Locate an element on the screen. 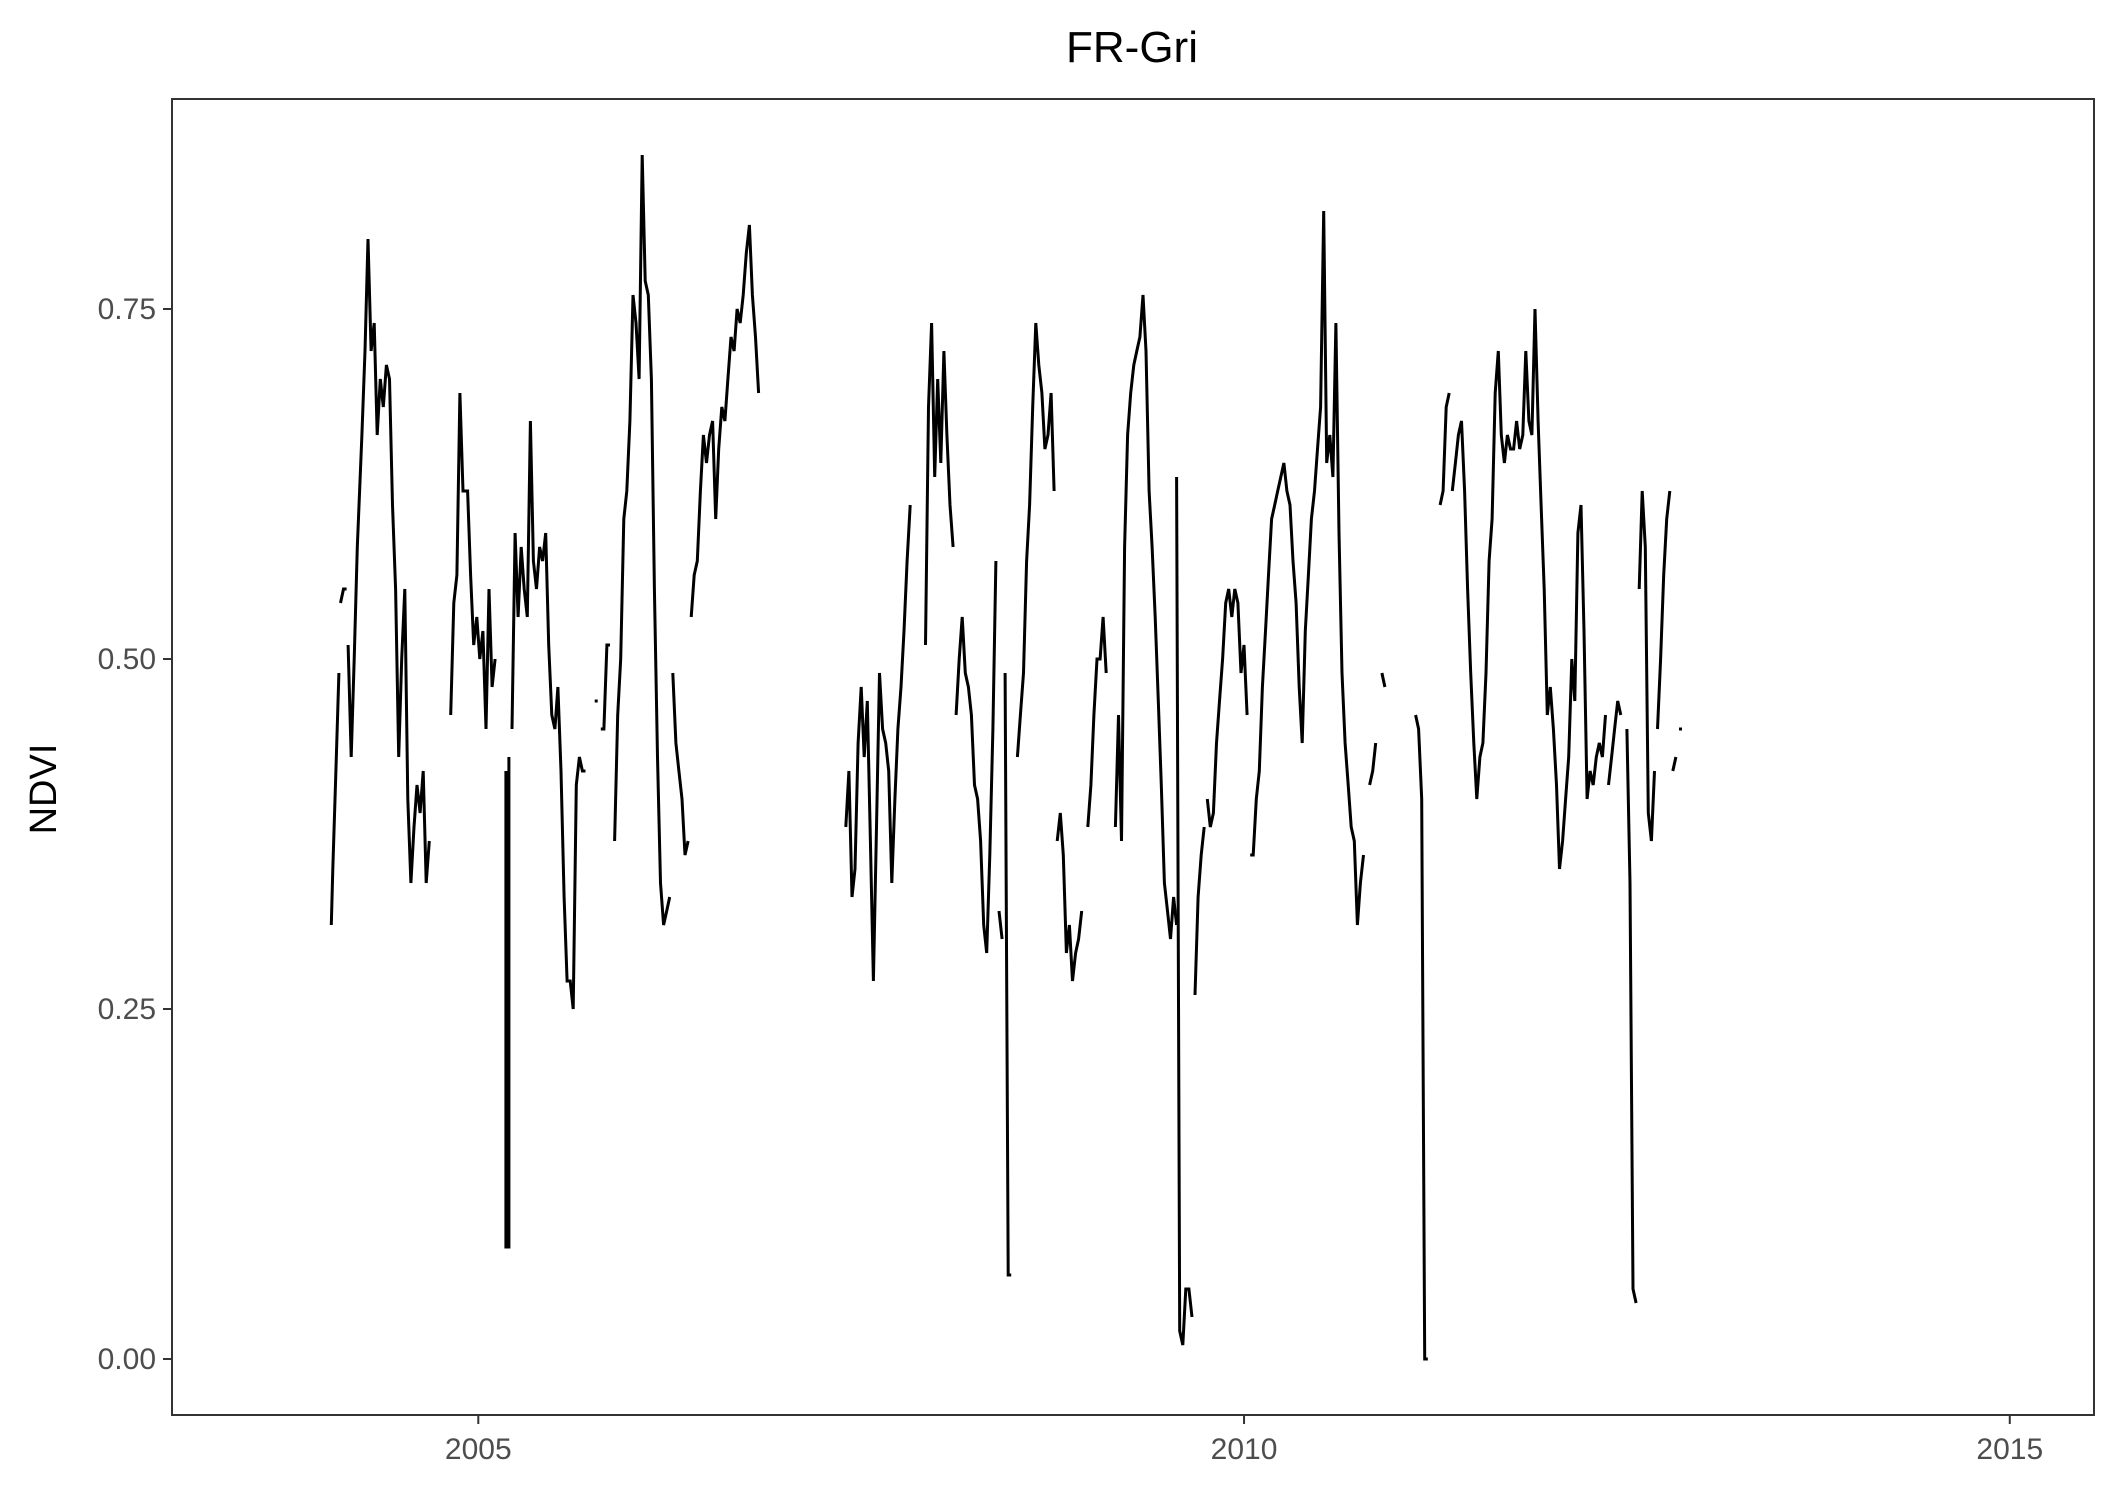 The width and height of the screenshot is (2115, 1493). y-axis-title: NDVI is located at coordinates (44, 789).